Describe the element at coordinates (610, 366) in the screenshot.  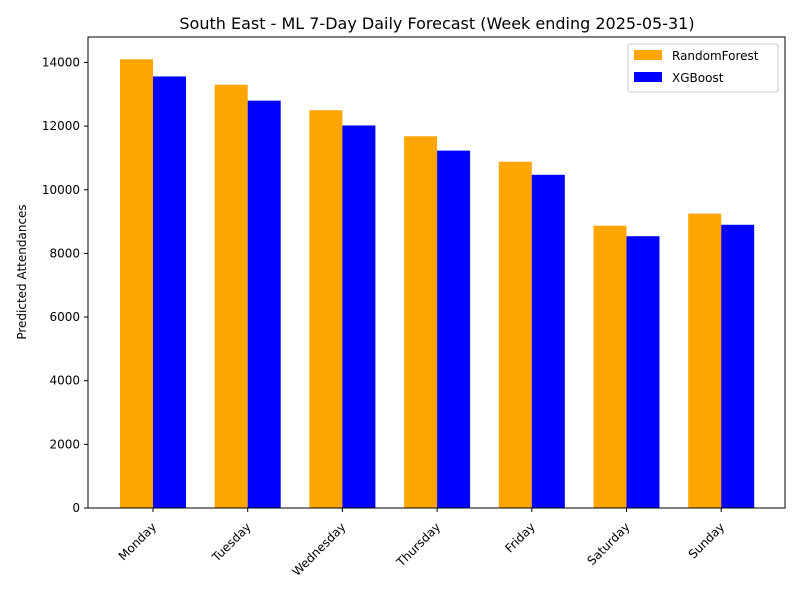
I see `bar-randomforest-saturday` at that location.